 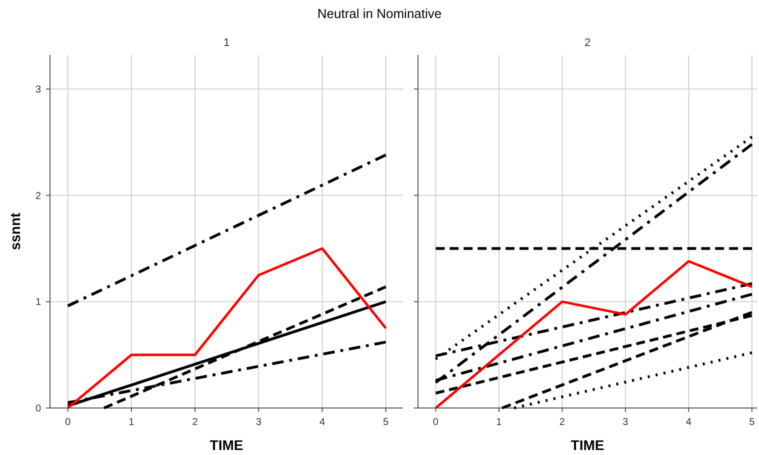 I want to click on y-tick-label: 1, so click(x=38, y=302).